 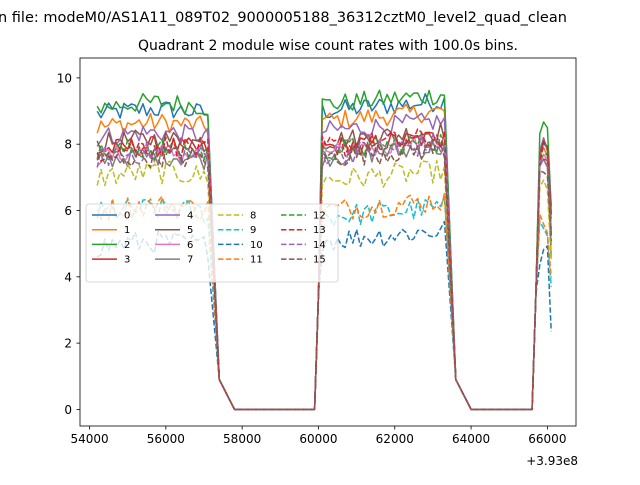 What do you see at coordinates (68, 344) in the screenshot?
I see `y-tick-label: 2` at bounding box center [68, 344].